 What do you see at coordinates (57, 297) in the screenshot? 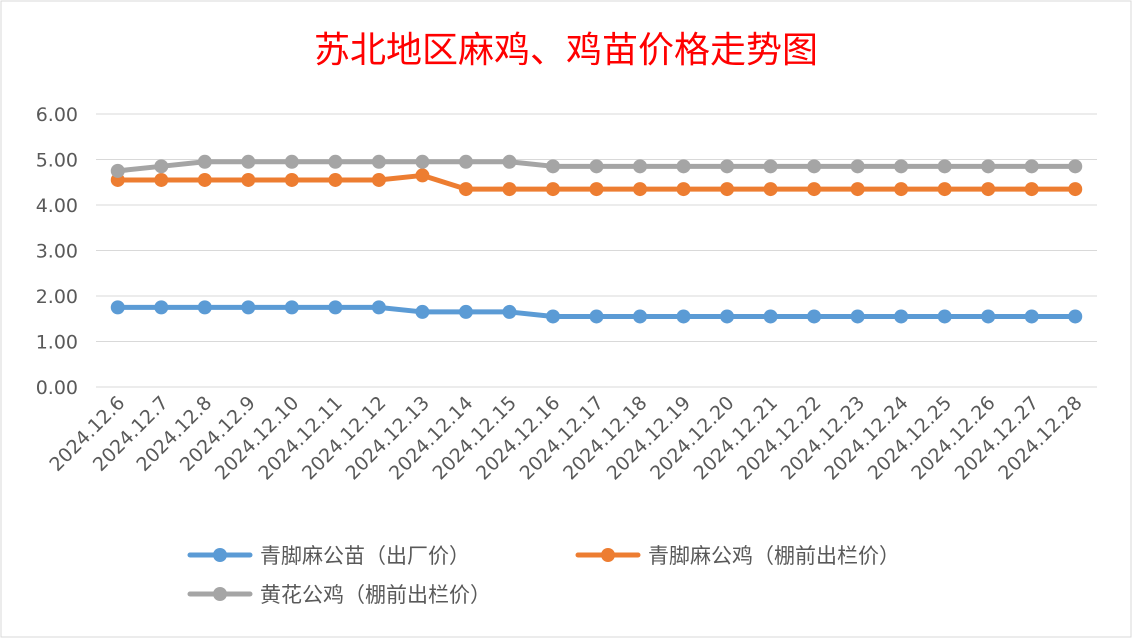
I see `y-tick-label: 2.00` at bounding box center [57, 297].